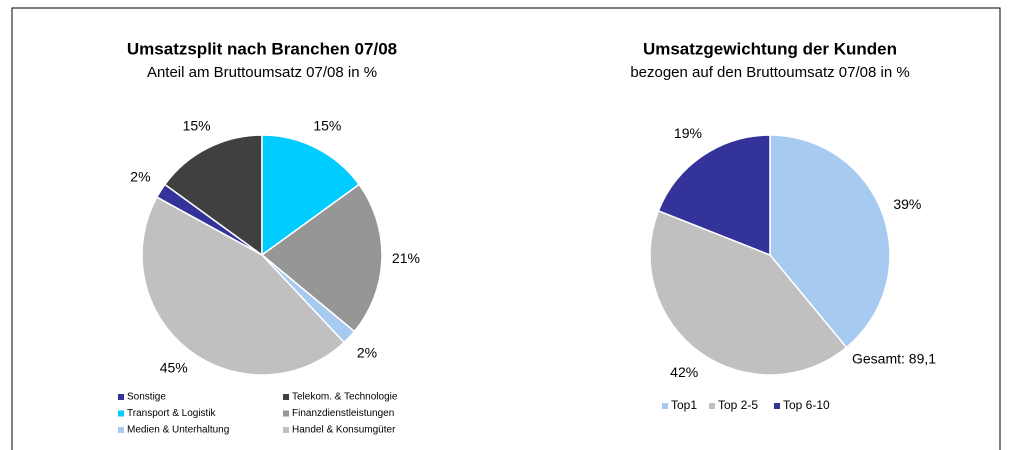  What do you see at coordinates (770, 48) in the screenshot?
I see `chart-title: Umsatzgewichtung der Kunden` at bounding box center [770, 48].